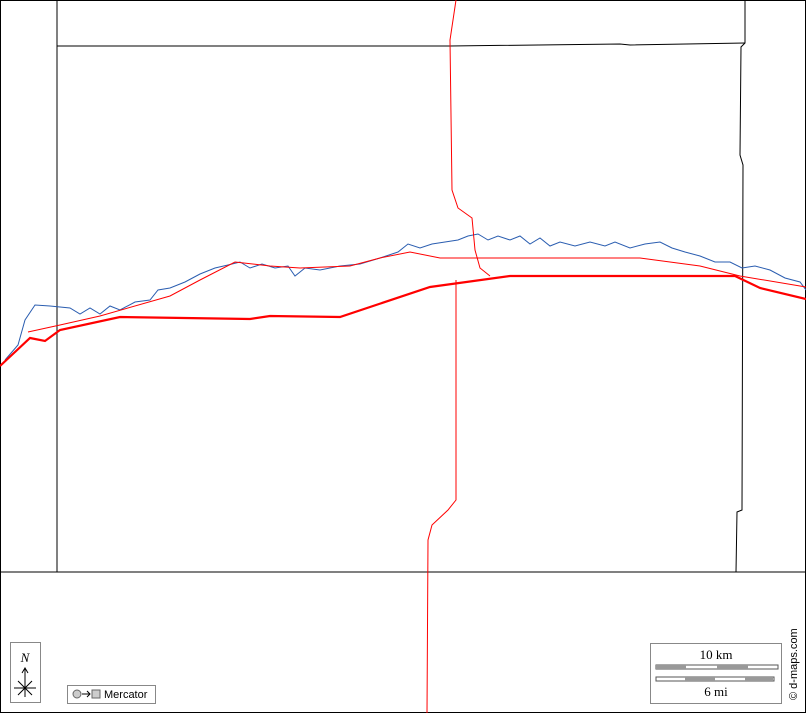 The width and height of the screenshot is (806, 713). I want to click on scale-bar: 10 km 6 mi, so click(716, 673).